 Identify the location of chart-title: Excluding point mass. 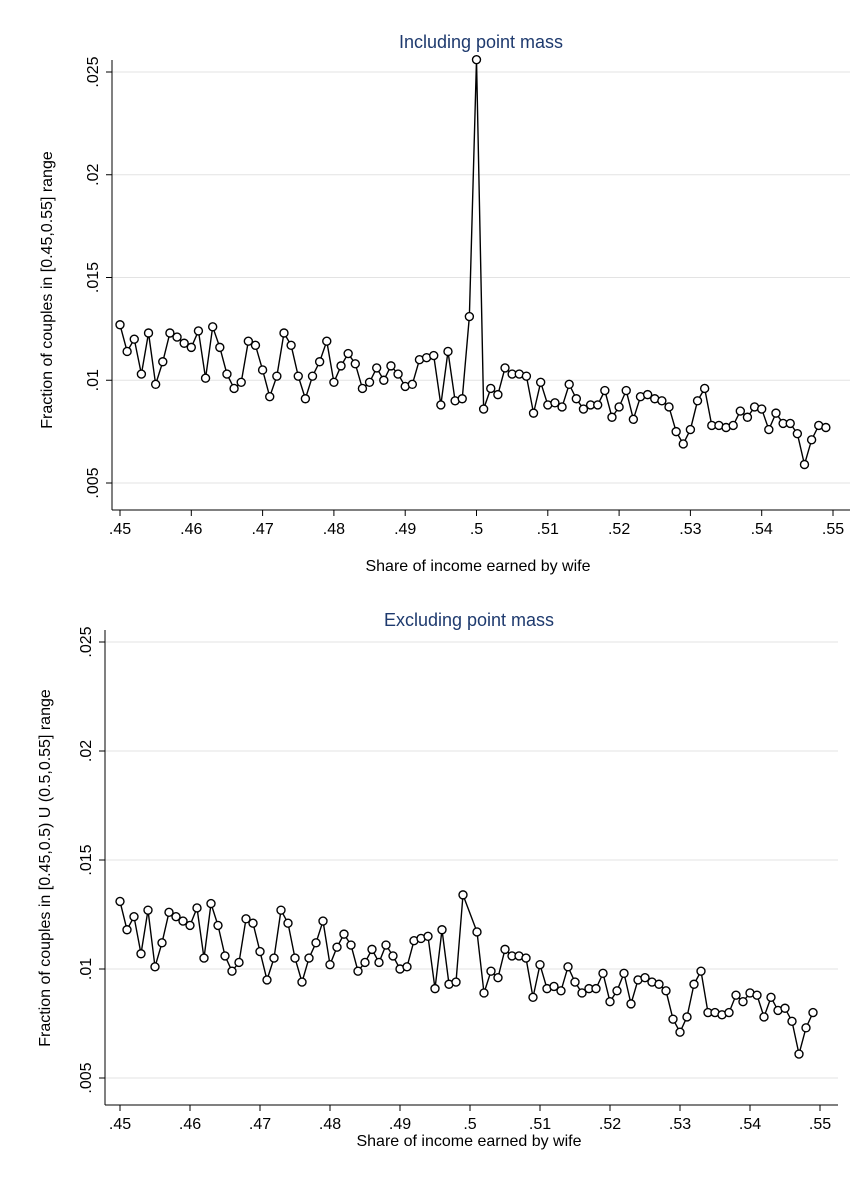
(469, 620).